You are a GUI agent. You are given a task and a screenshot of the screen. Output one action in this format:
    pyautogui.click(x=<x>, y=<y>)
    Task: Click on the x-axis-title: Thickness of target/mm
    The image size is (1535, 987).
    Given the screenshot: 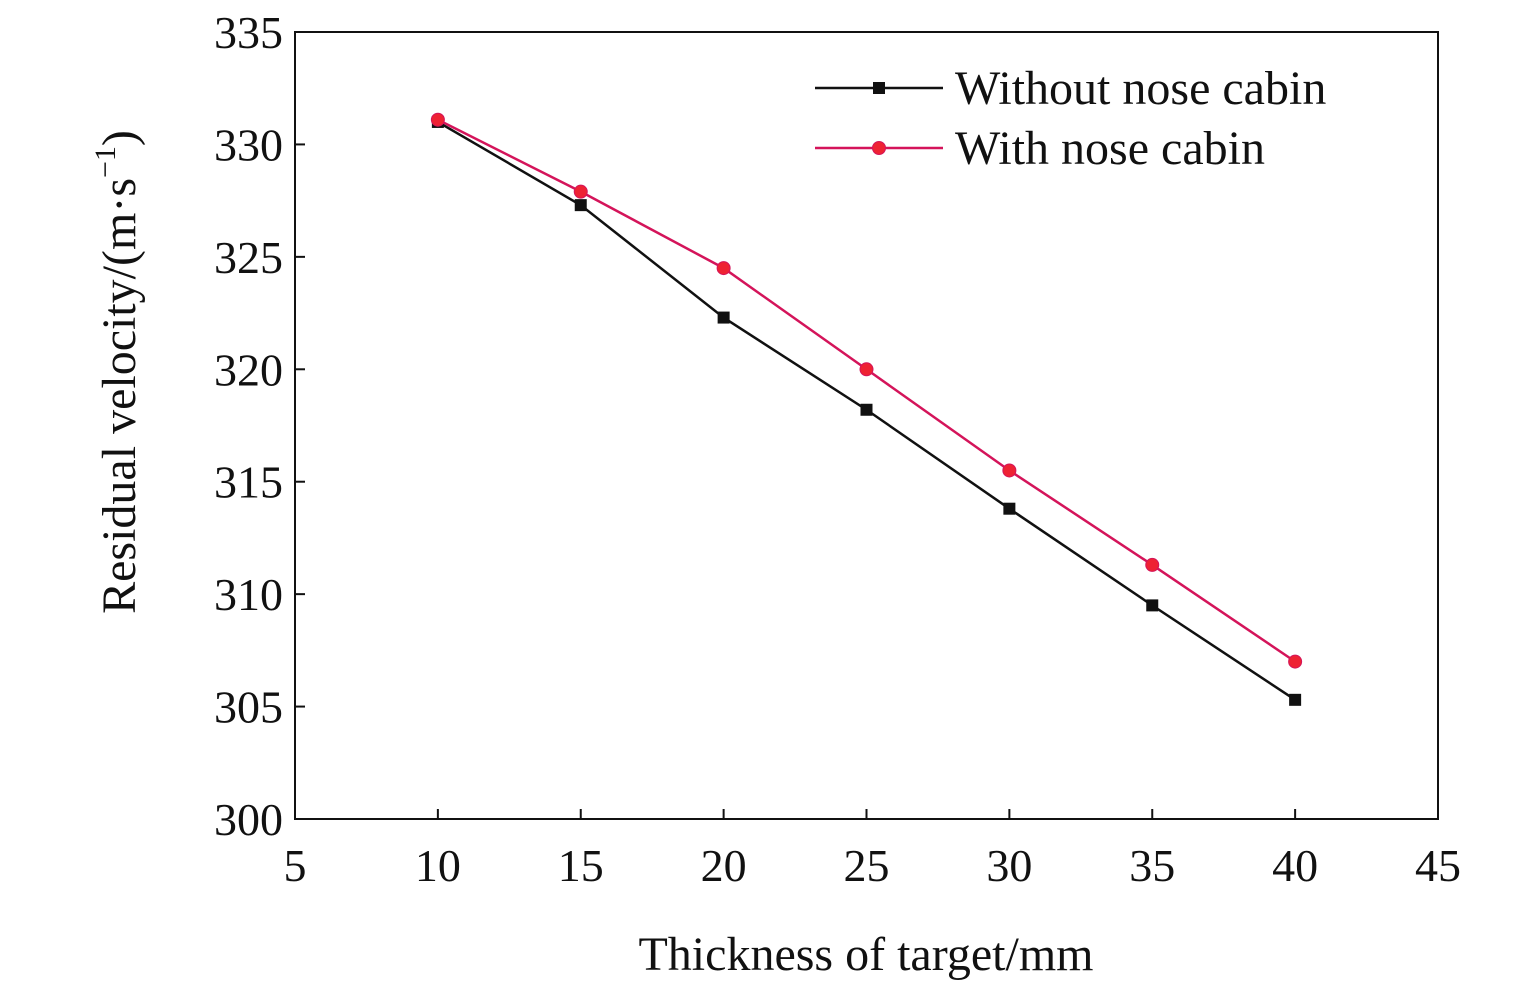 What is the action you would take?
    pyautogui.click(x=865, y=954)
    